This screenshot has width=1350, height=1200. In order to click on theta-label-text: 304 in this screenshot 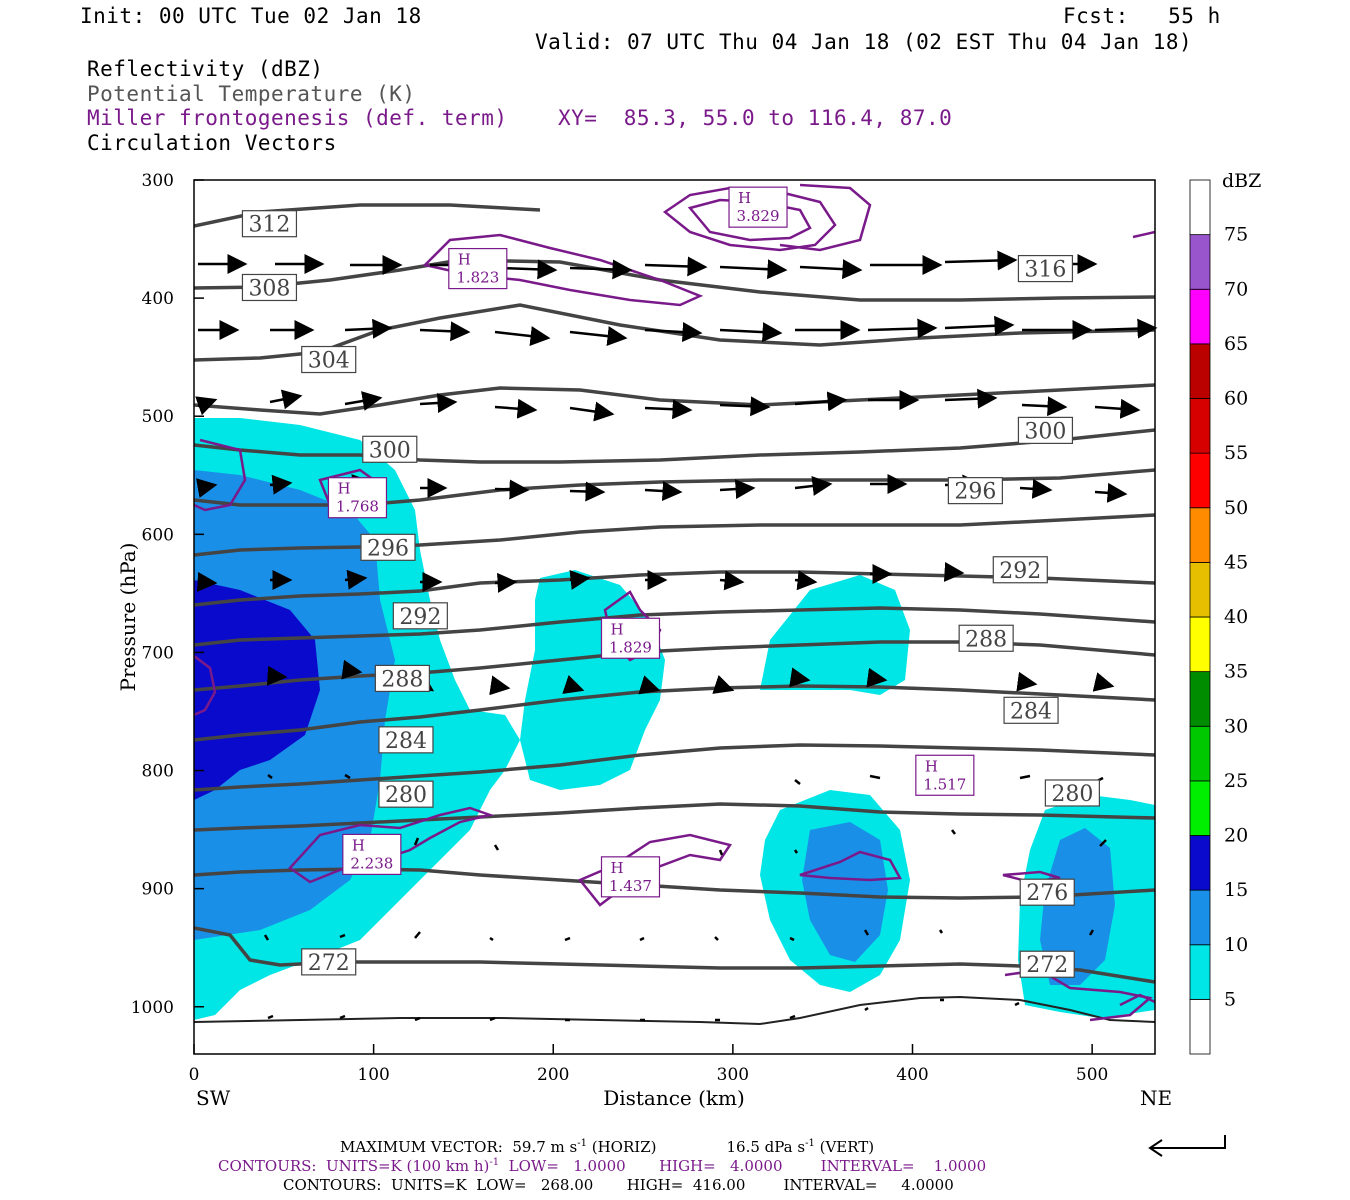, I will do `click(329, 361)`.